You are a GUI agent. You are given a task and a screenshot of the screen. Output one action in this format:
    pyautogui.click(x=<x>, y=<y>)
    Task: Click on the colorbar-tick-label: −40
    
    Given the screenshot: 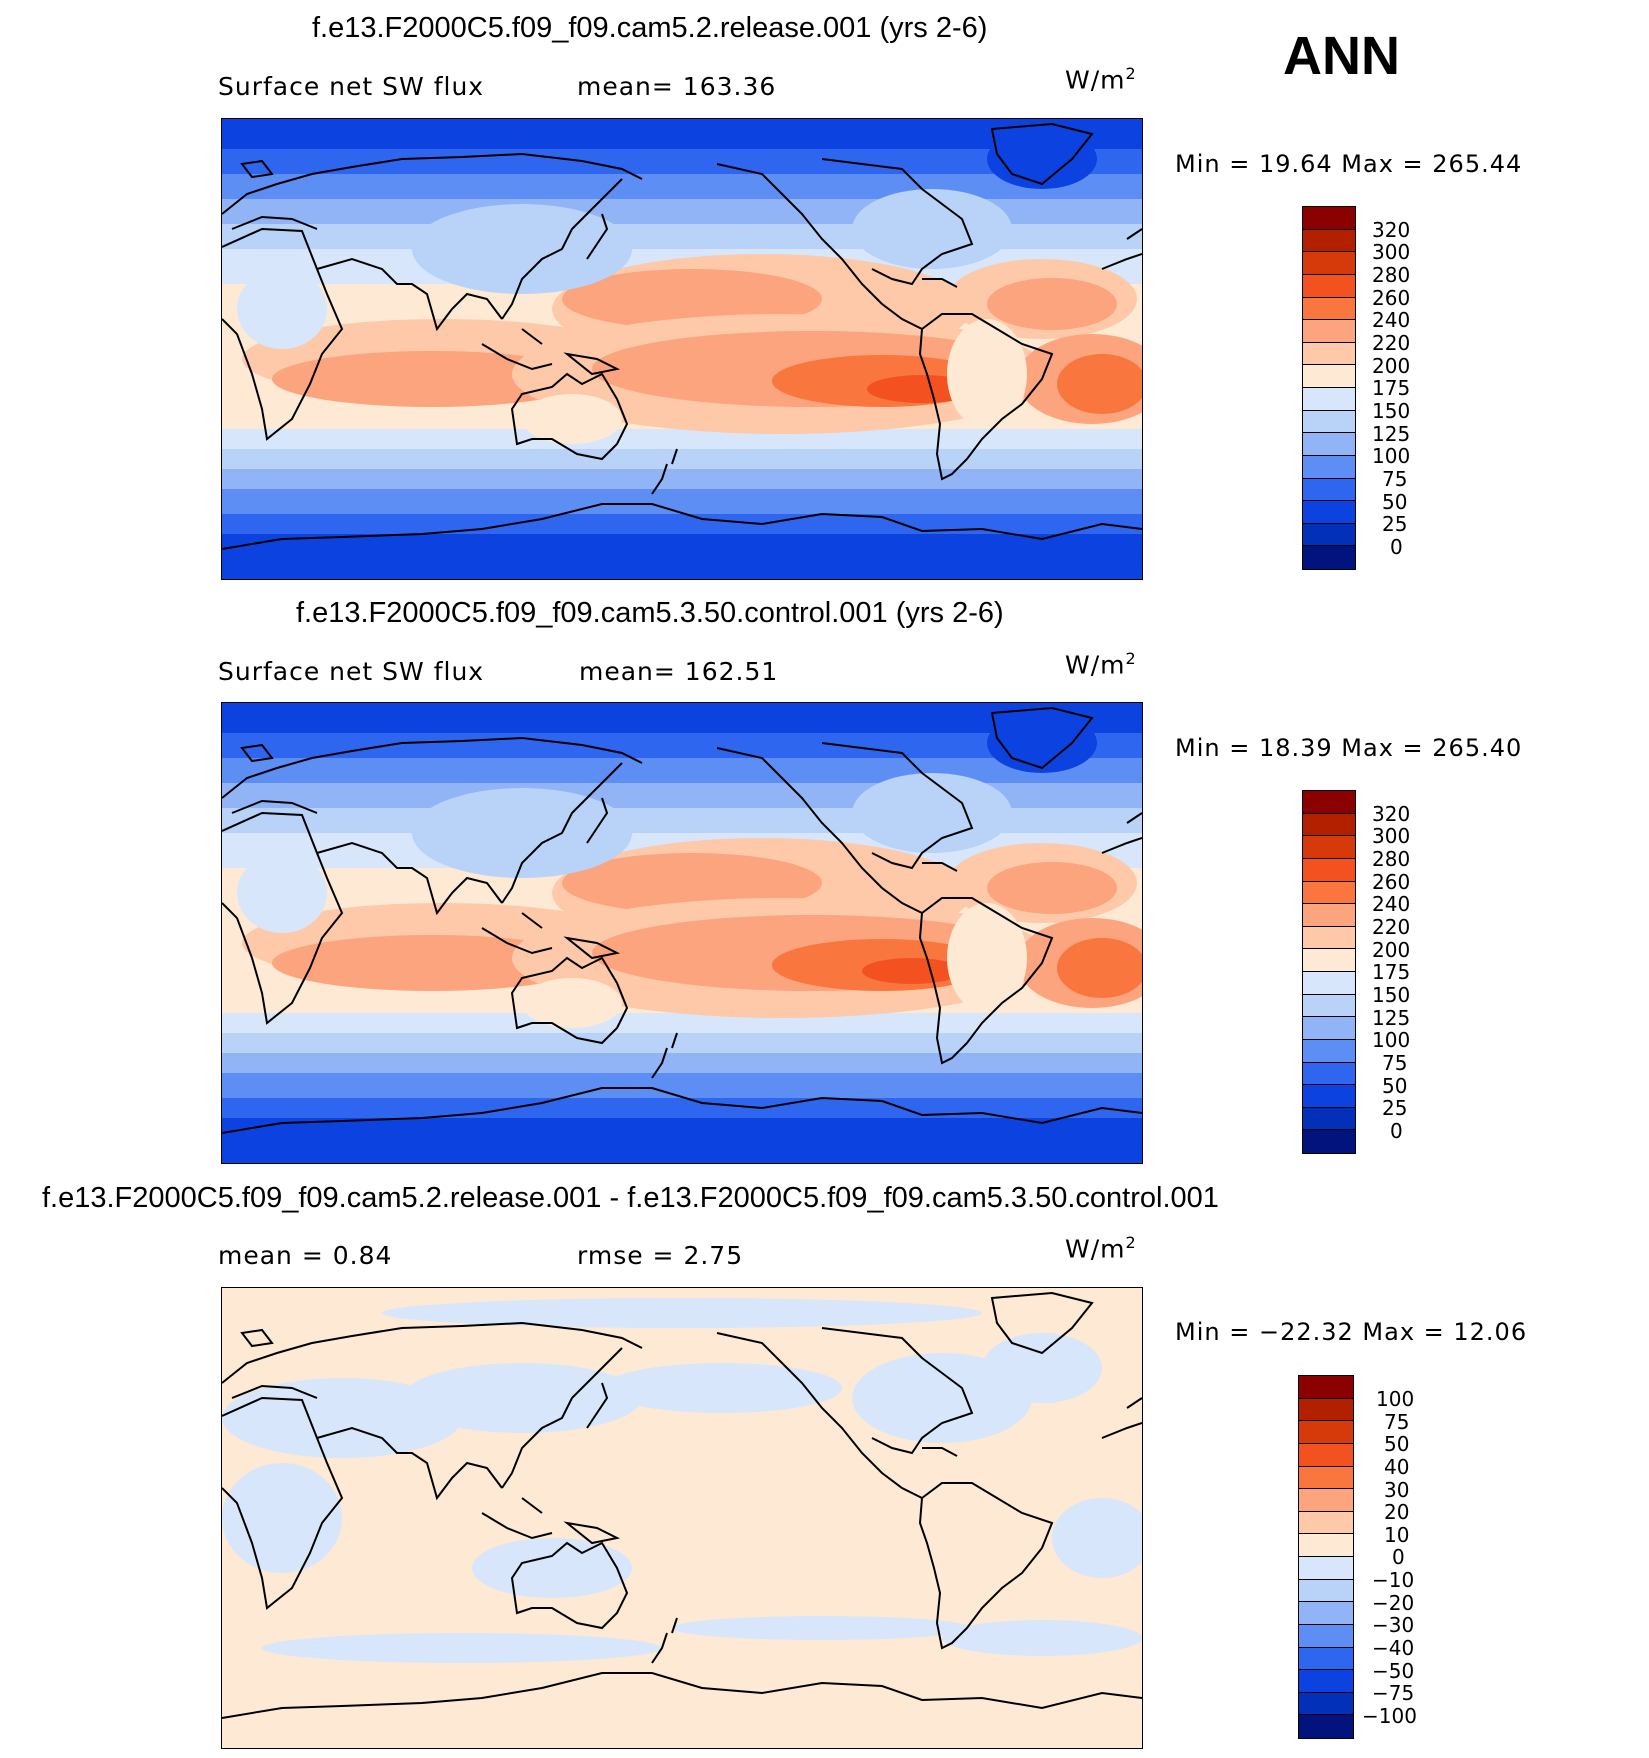 What is the action you would take?
    pyautogui.click(x=1393, y=1648)
    